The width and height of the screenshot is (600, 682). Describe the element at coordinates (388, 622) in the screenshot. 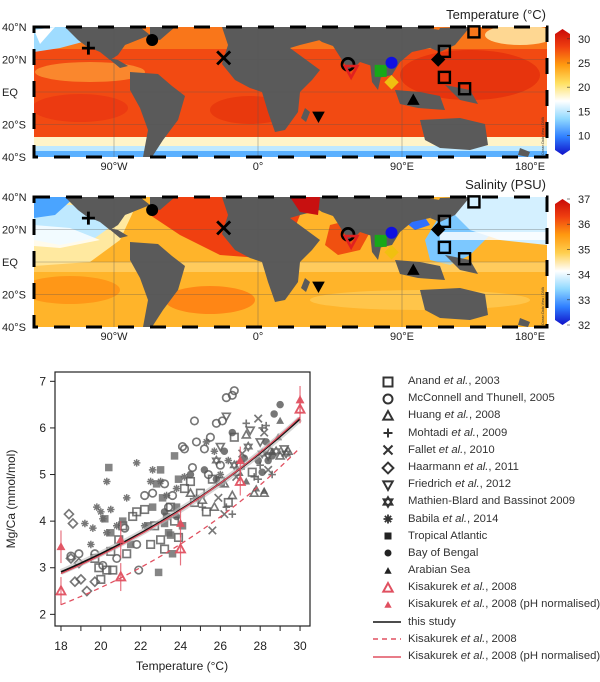

I see `line-solid-icon` at that location.